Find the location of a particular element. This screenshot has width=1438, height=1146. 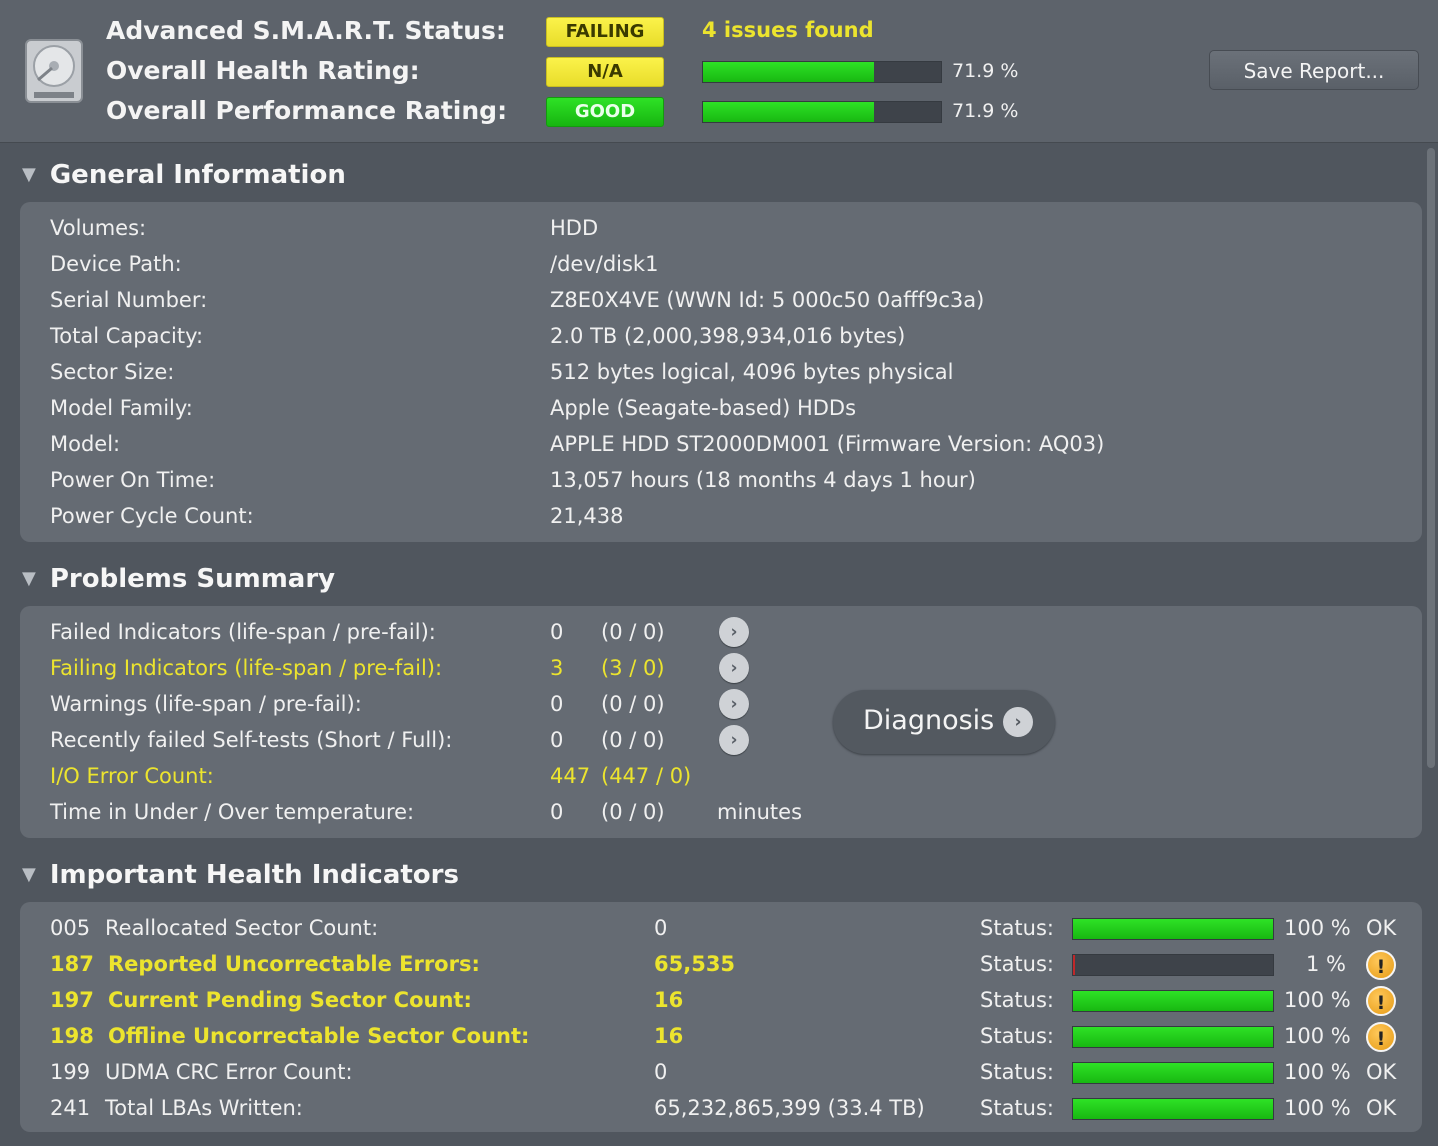

failed-indicators-arrow-button: › is located at coordinates (734, 632).